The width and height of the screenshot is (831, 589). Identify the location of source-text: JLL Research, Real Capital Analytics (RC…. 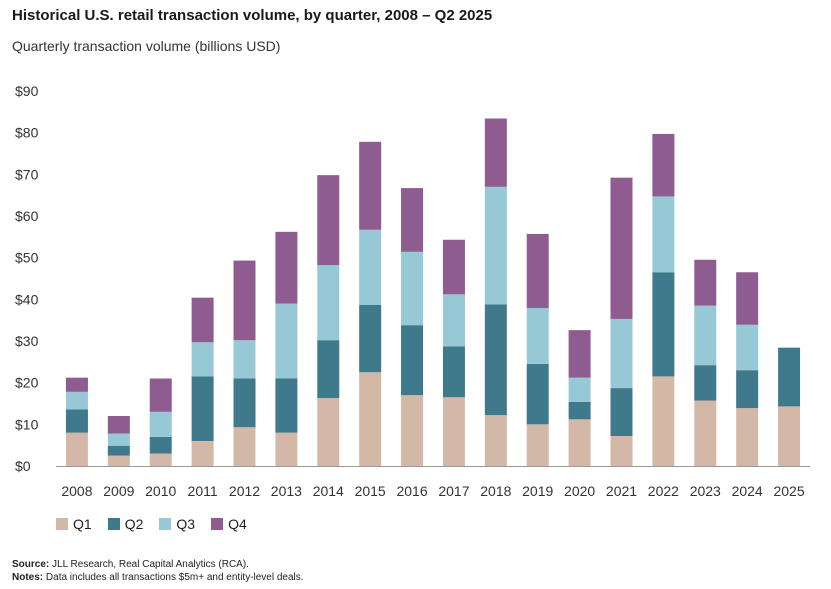
(150, 564).